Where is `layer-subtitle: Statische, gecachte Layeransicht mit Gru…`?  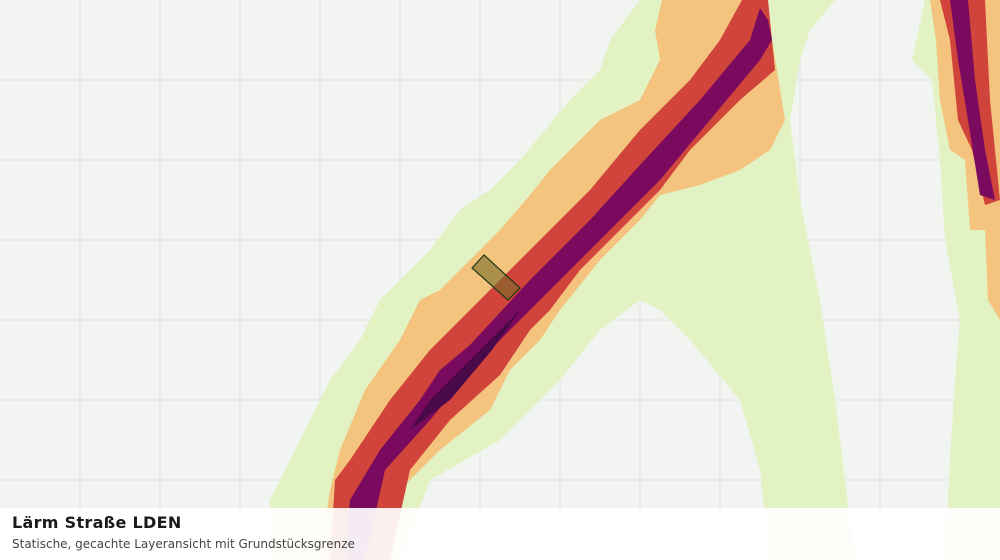
layer-subtitle: Statische, gecachte Layeransicht mit Gru… is located at coordinates (183, 544).